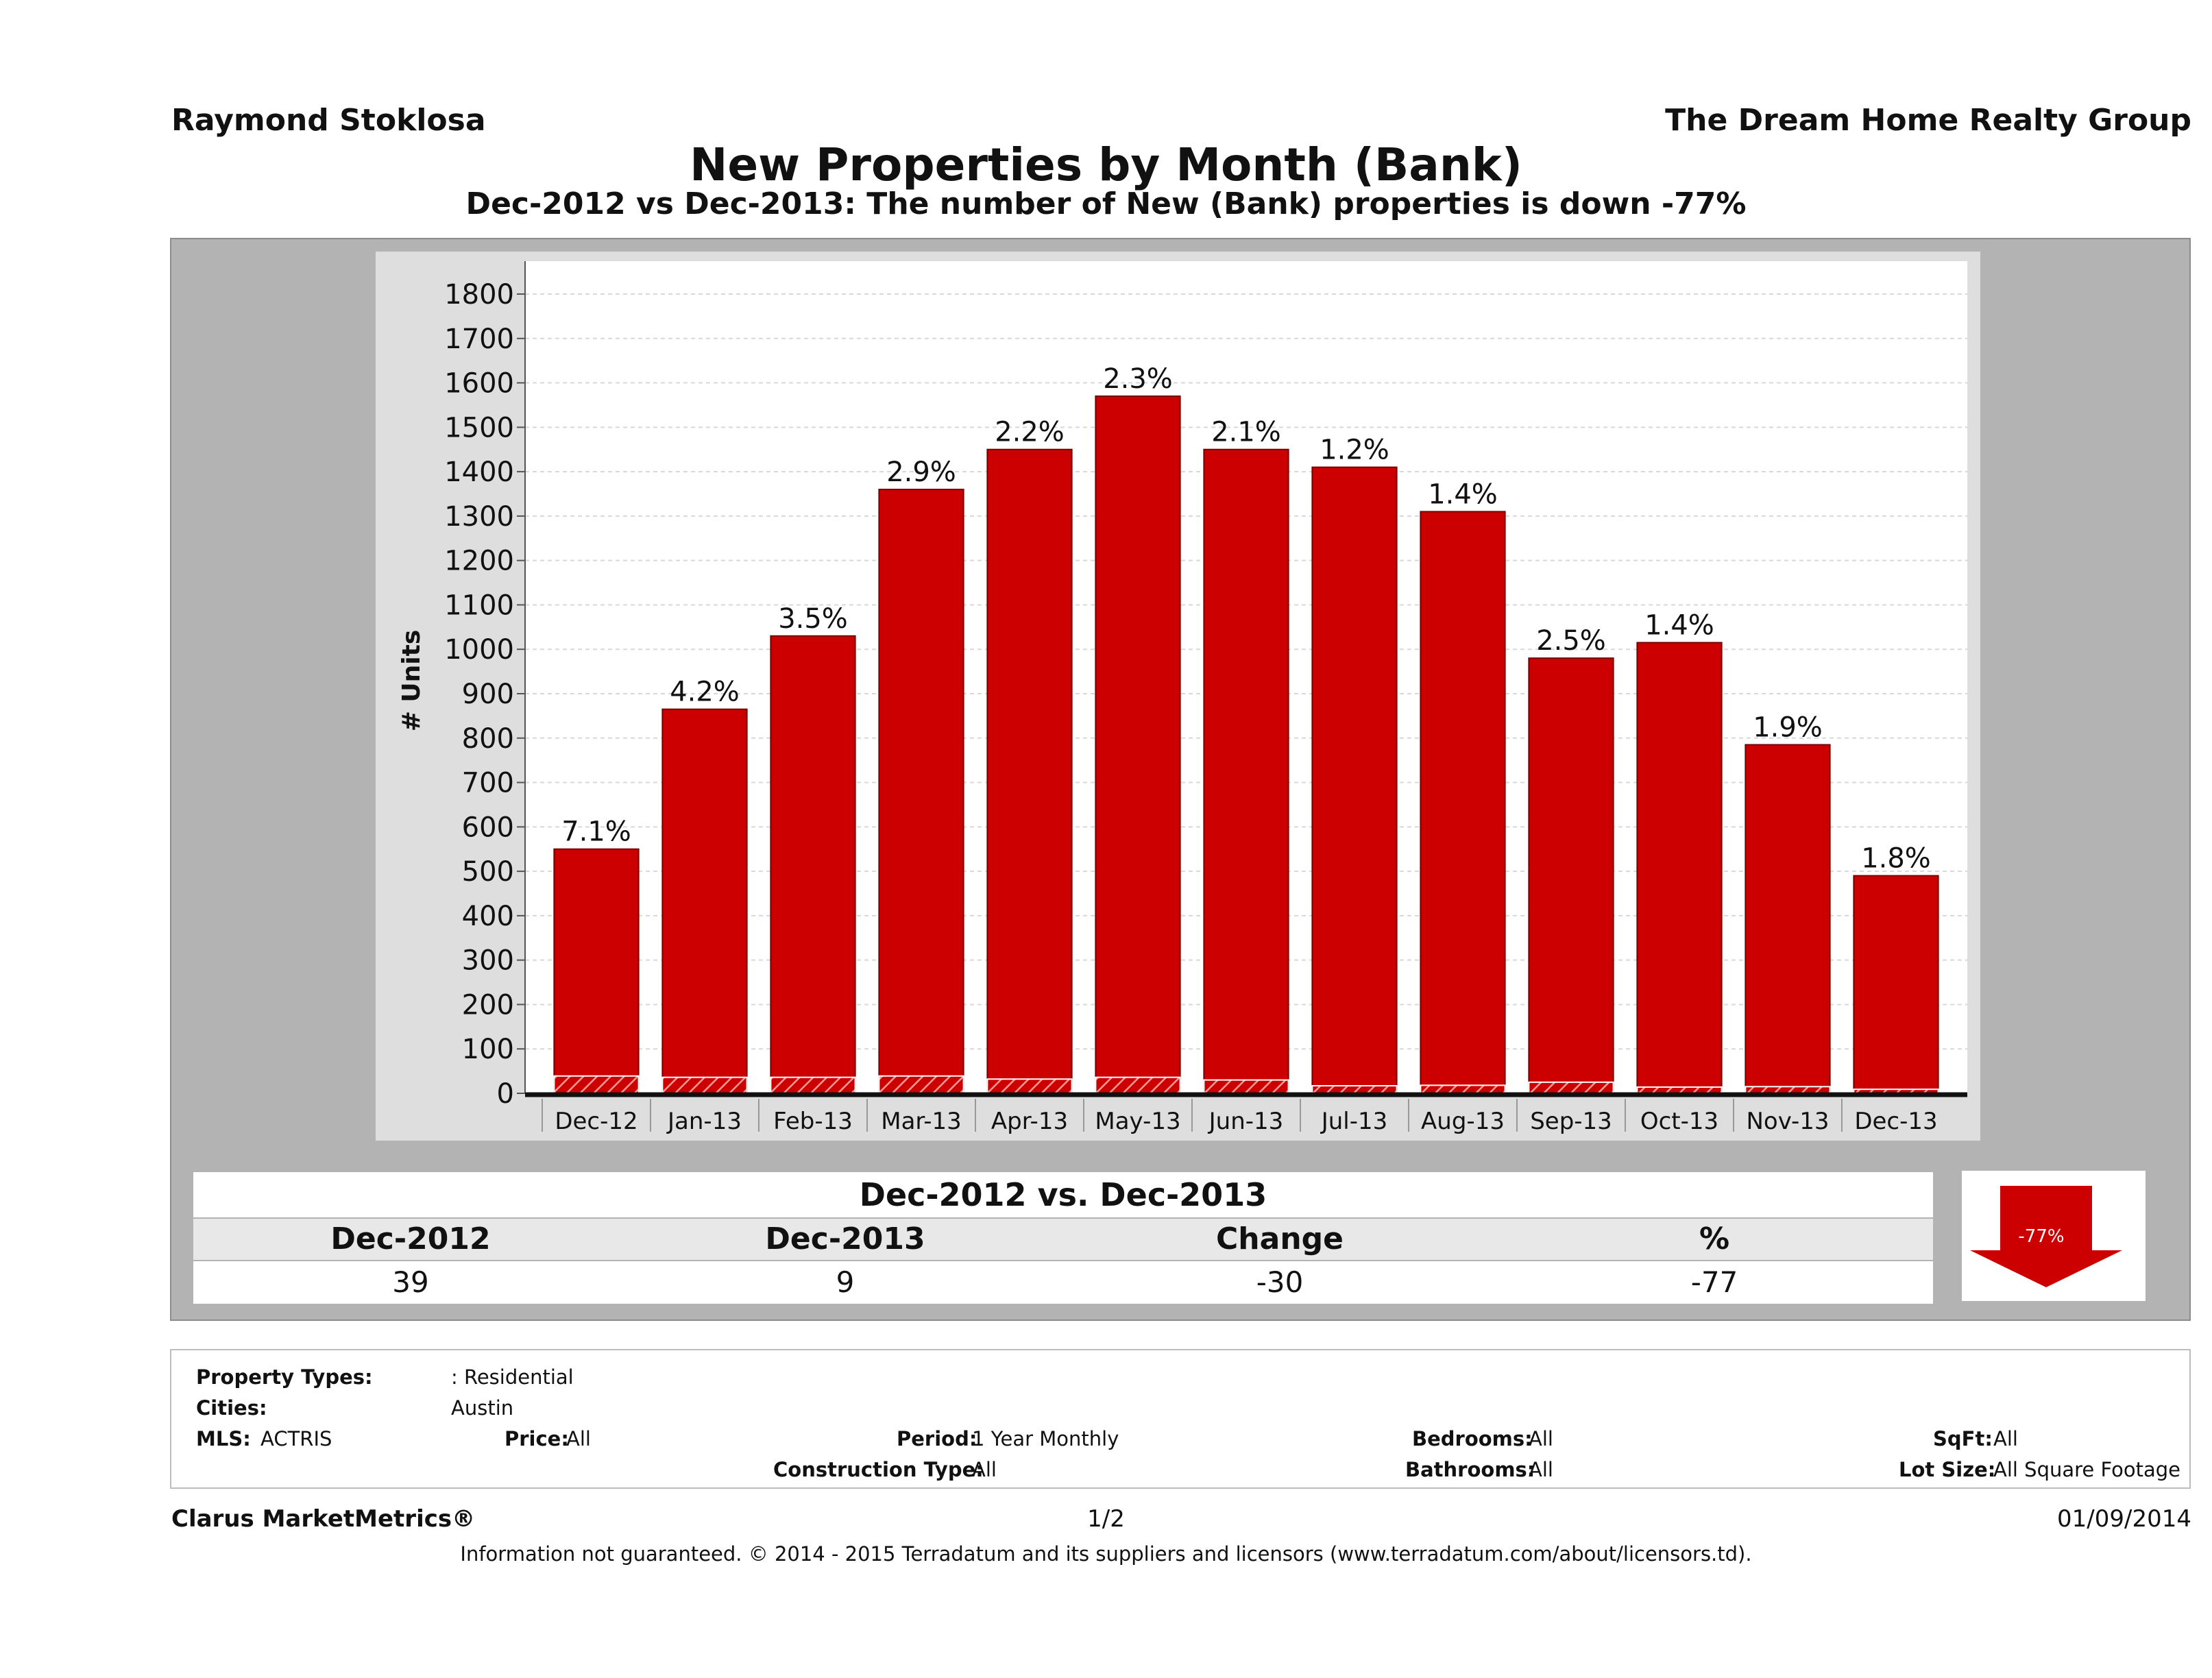 Image resolution: width=2212 pixels, height=1678 pixels. I want to click on y-tick-label: 100, so click(488, 1049).